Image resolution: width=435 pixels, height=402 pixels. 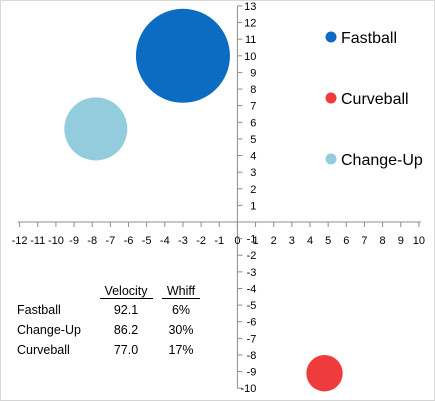 I want to click on y-tick-label: -2, so click(x=252, y=256).